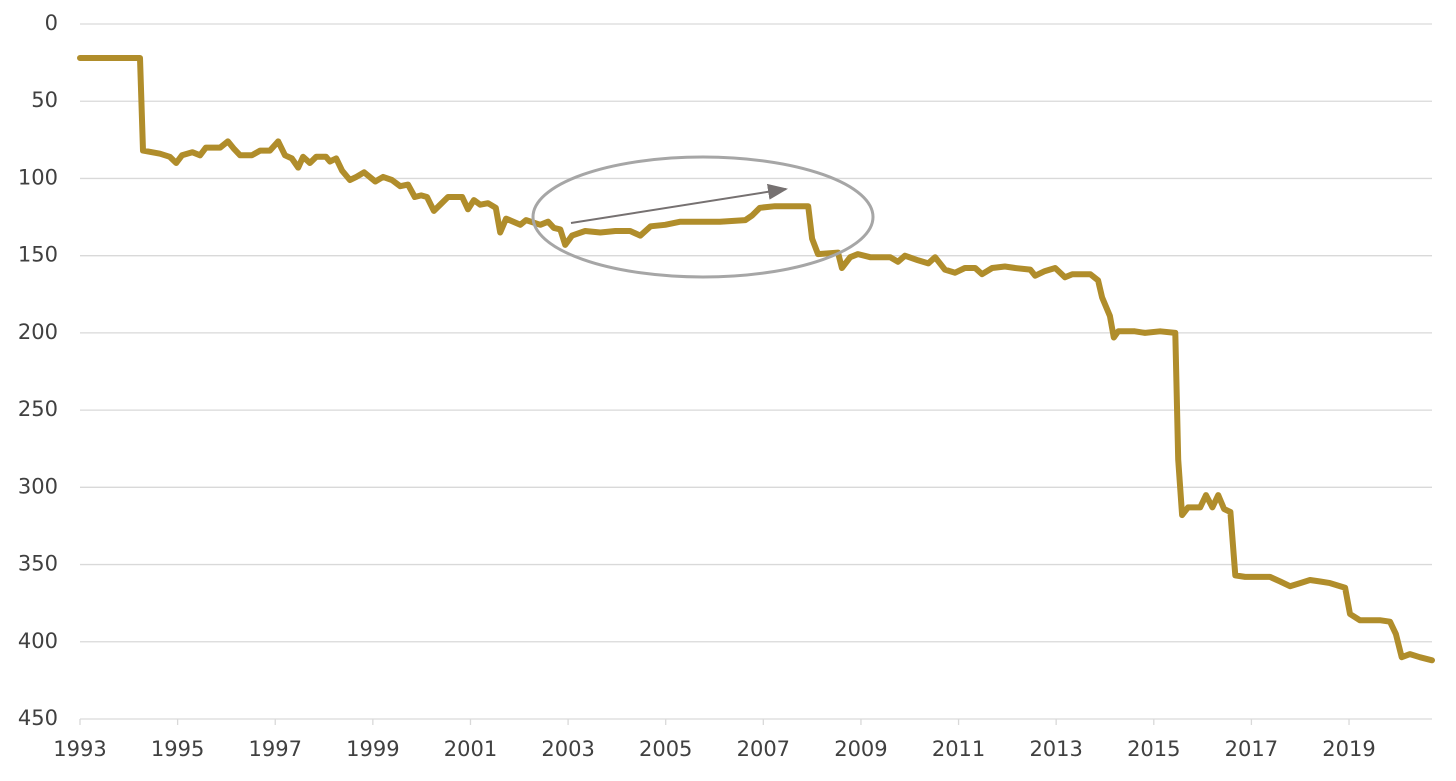 This screenshot has width=1456, height=781. Describe the element at coordinates (38, 718) in the screenshot. I see `y-tick-label: 450` at that location.